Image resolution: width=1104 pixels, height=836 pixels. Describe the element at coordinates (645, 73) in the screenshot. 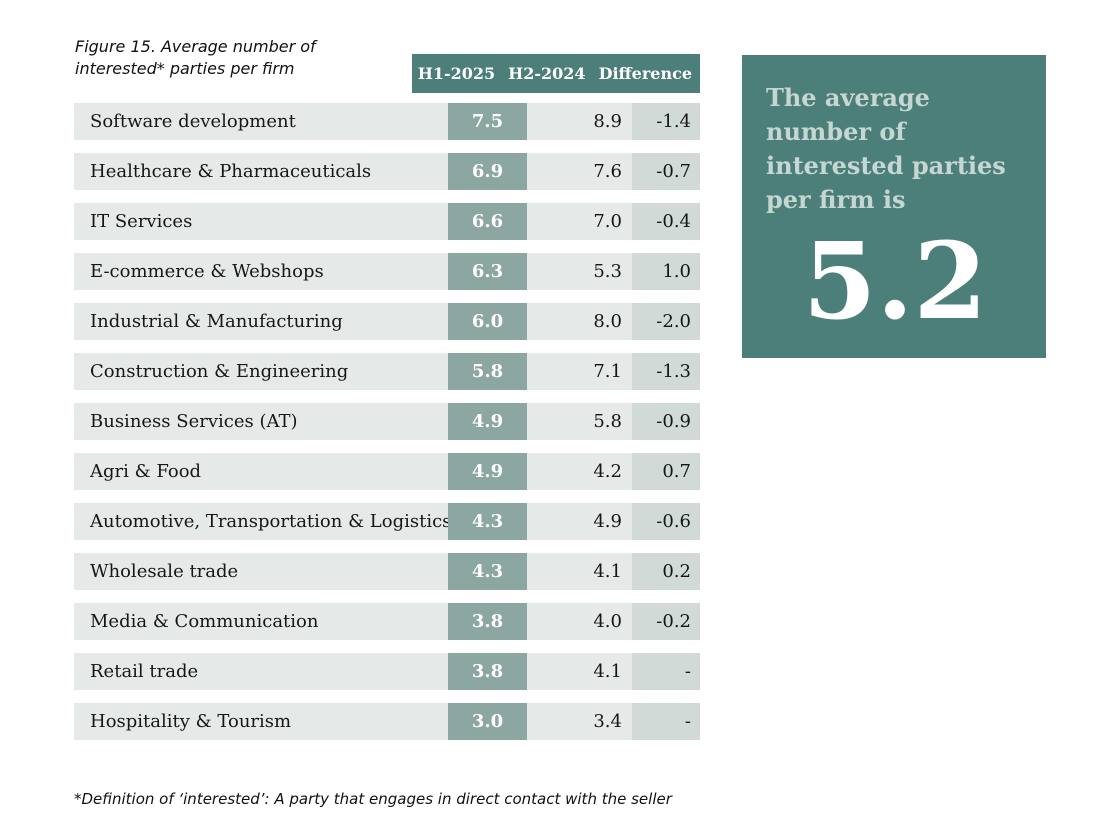

I see `column-label-difference: Difference` at that location.